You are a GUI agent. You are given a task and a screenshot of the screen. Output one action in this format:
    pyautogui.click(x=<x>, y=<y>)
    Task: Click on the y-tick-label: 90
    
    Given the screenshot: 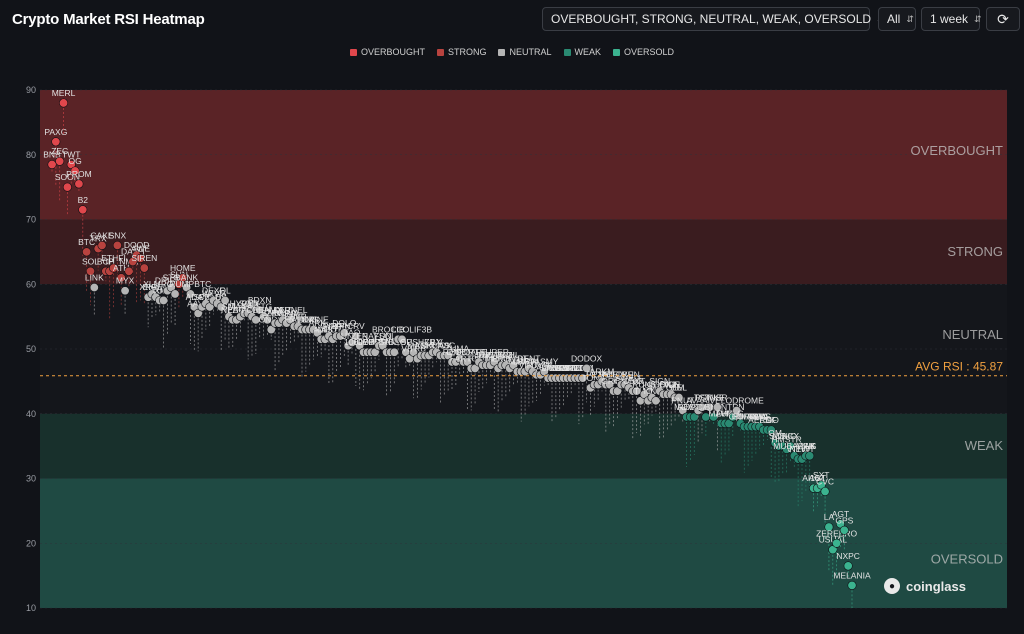 What is the action you would take?
    pyautogui.click(x=31, y=90)
    